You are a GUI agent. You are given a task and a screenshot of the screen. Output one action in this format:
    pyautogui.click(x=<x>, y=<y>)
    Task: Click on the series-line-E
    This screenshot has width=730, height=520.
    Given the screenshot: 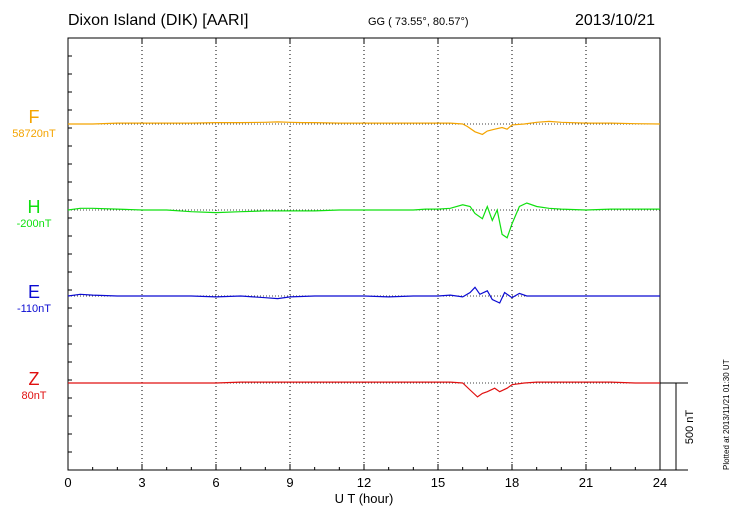 What is the action you would take?
    pyautogui.click(x=363, y=295)
    